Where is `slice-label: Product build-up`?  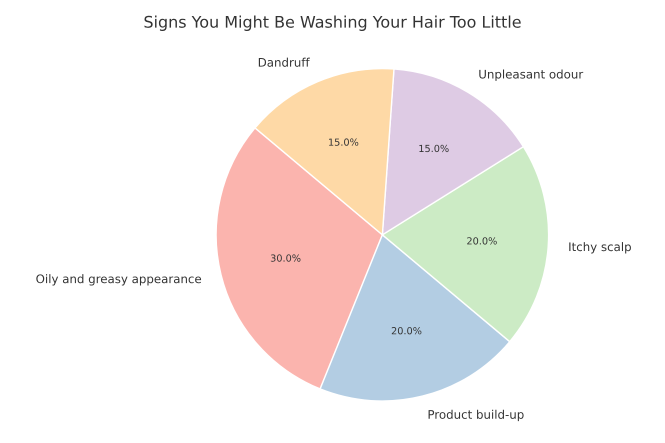 slice-label: Product build-up is located at coordinates (476, 416).